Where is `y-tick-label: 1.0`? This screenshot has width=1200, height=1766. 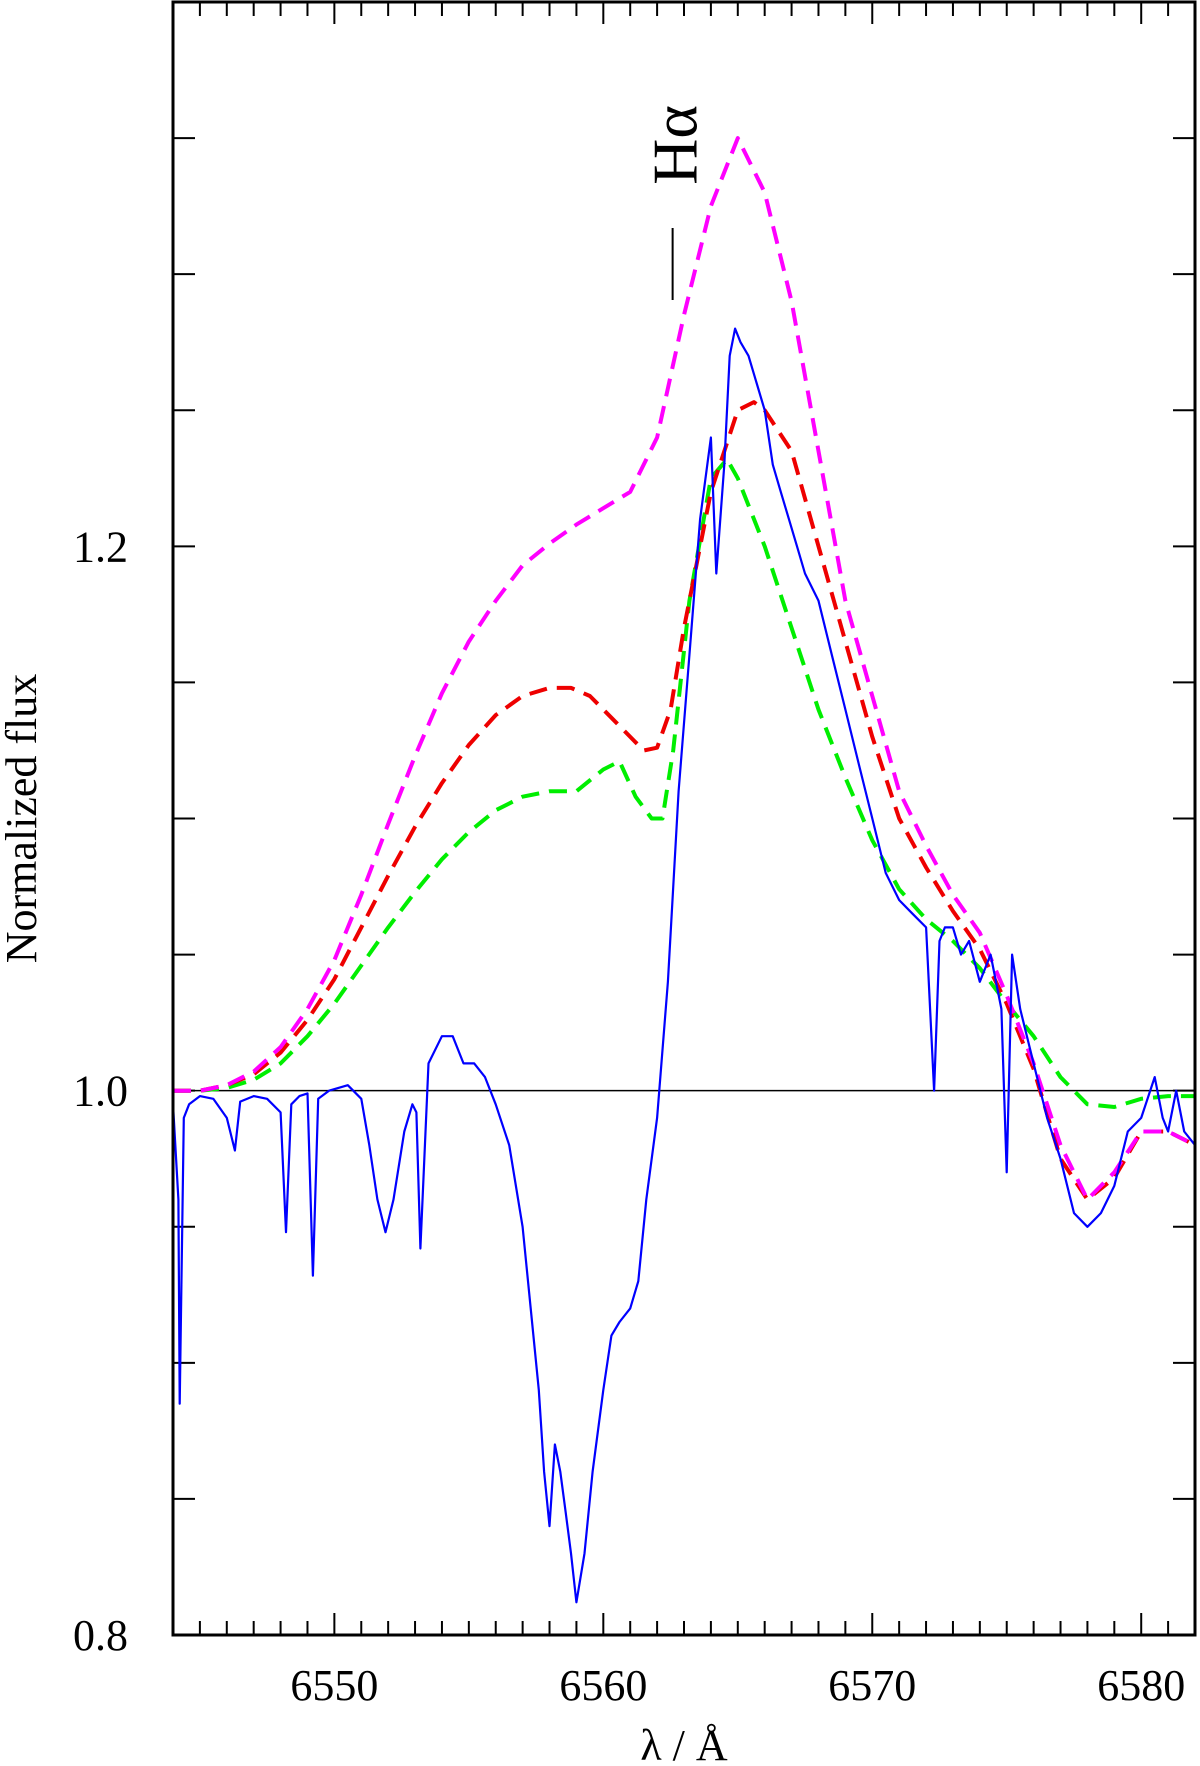
y-tick-label: 1.0 is located at coordinates (100, 1091).